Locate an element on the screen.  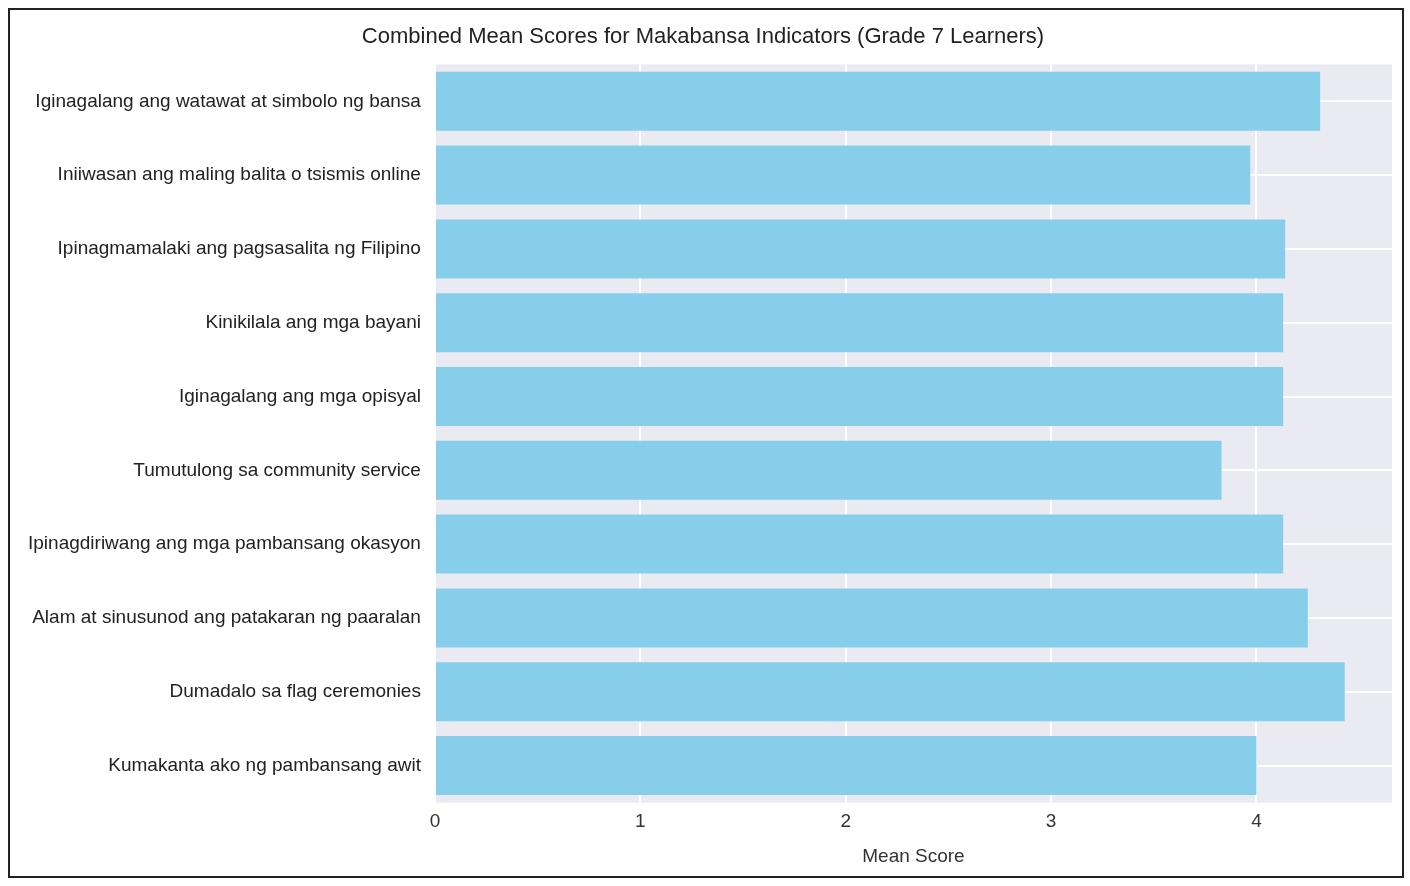
y-tick-label: Alam at sinusunod ang patakaran ng paaralan is located at coordinates (226, 617).